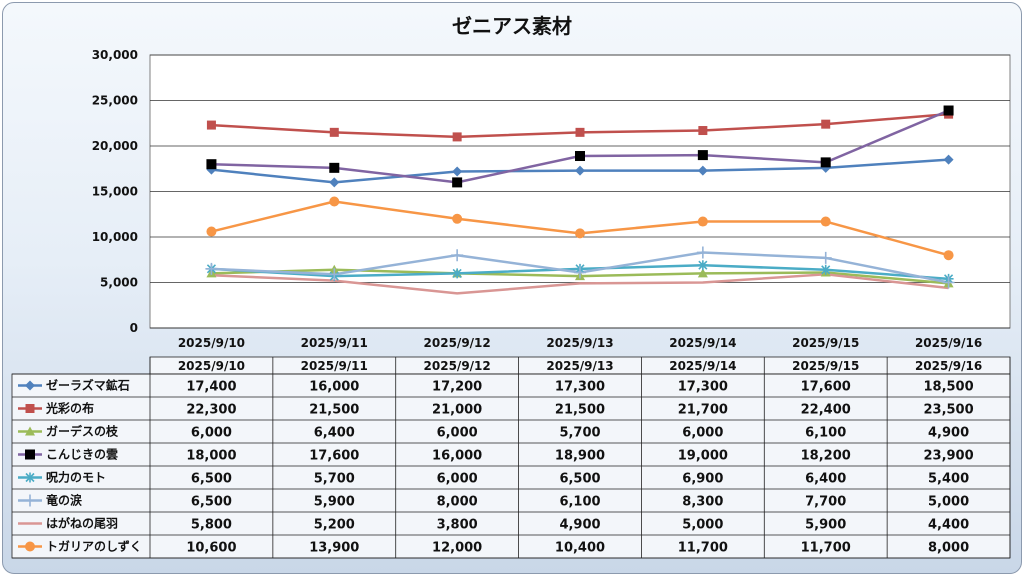  I want to click on x-tick-label: 2025/9/11, so click(334, 343).